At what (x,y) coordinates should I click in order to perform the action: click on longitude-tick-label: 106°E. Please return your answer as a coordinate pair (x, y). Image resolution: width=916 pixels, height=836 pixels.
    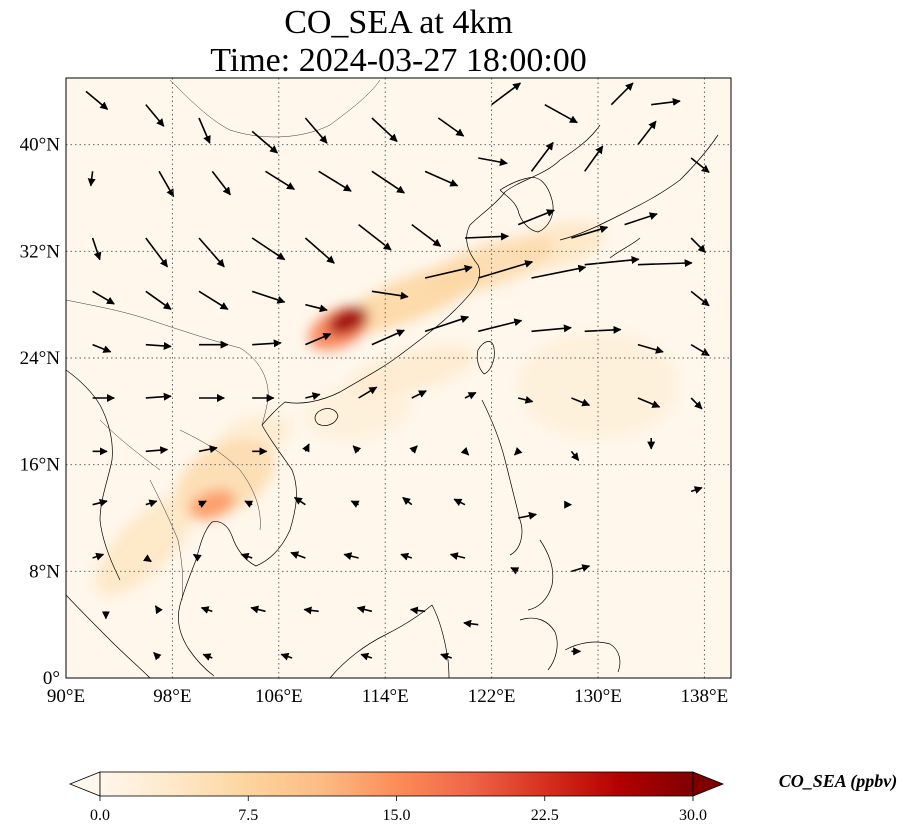
    Looking at the image, I should click on (279, 696).